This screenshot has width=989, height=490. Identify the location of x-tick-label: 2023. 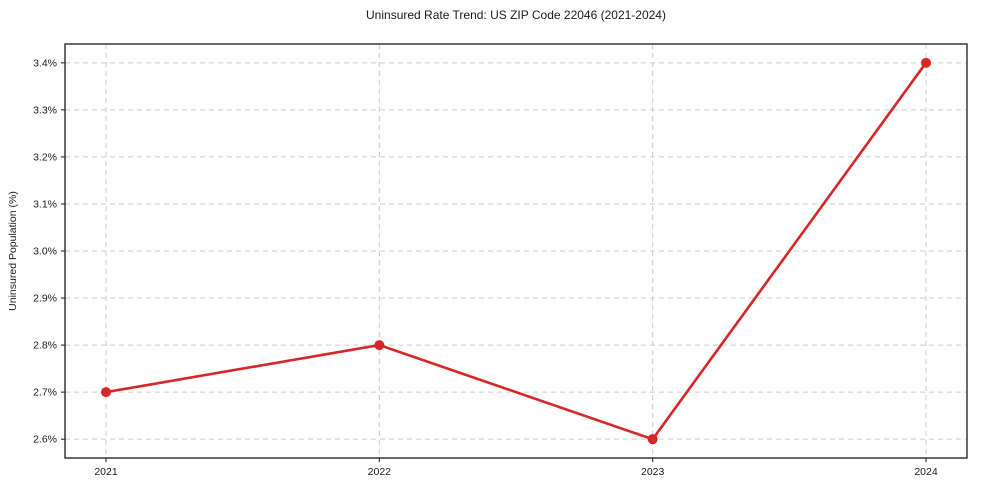
(653, 472).